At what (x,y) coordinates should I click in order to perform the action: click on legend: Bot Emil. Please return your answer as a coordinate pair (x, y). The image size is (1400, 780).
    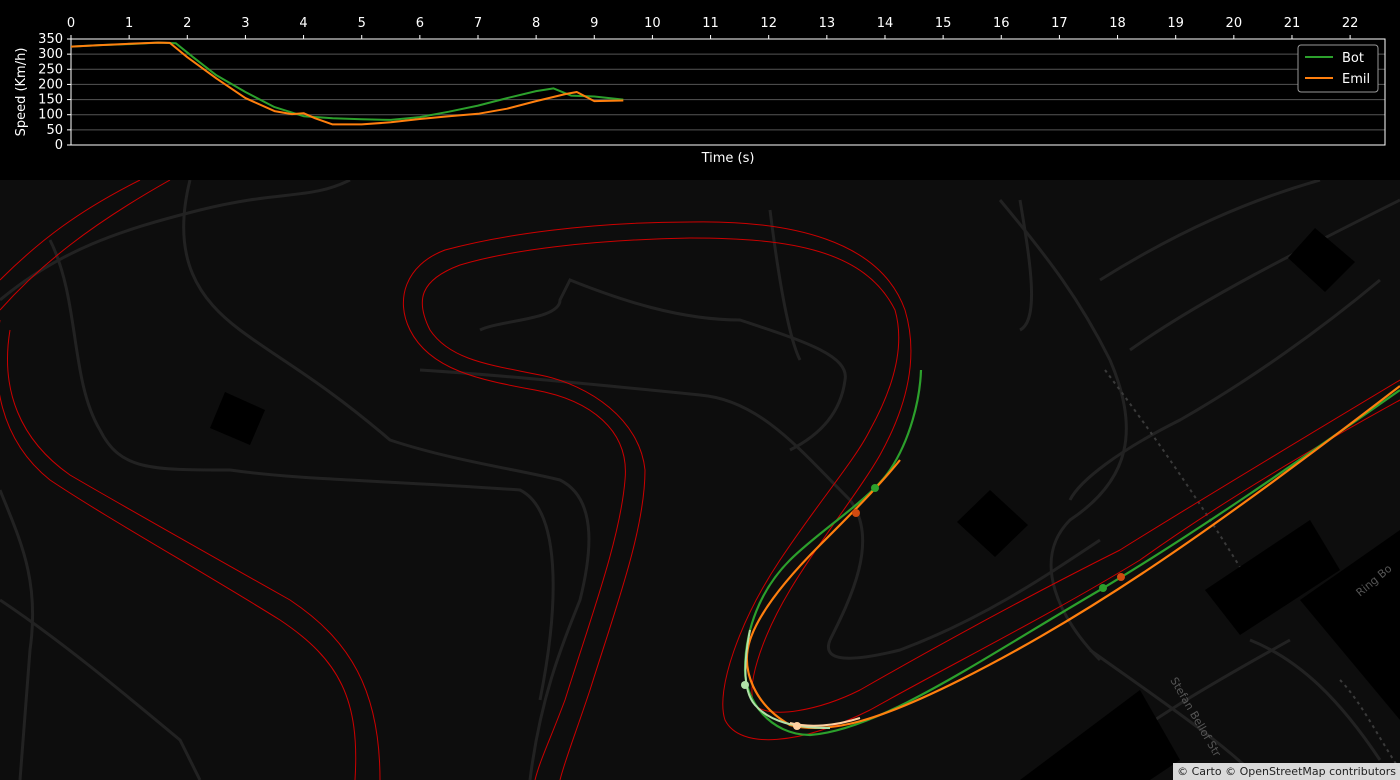
    Looking at the image, I should click on (1338, 68).